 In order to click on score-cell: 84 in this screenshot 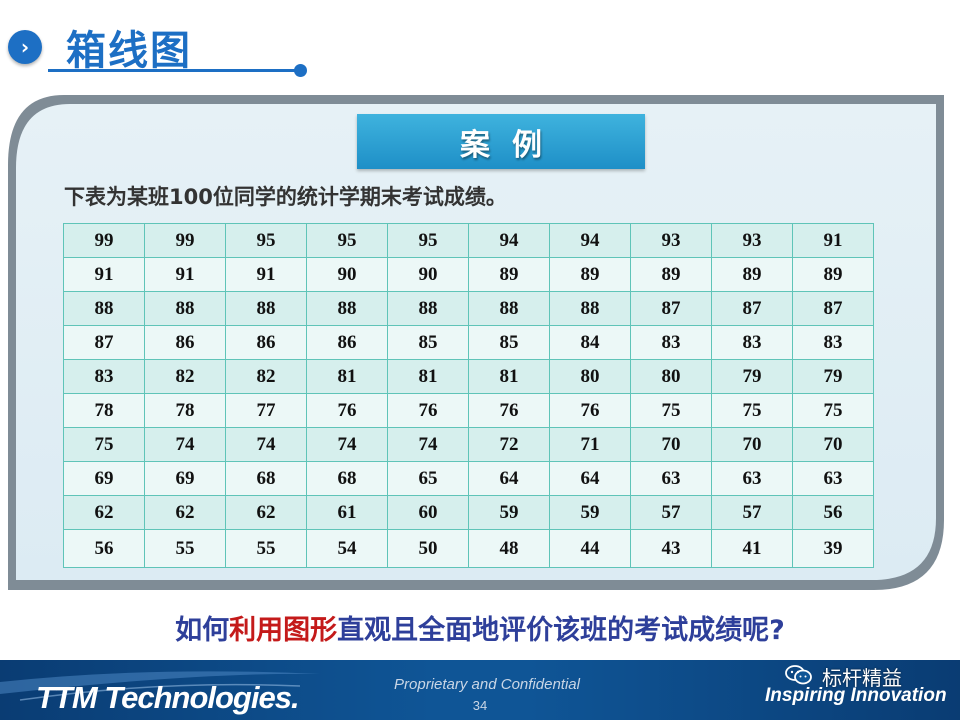, I will do `click(590, 342)`.